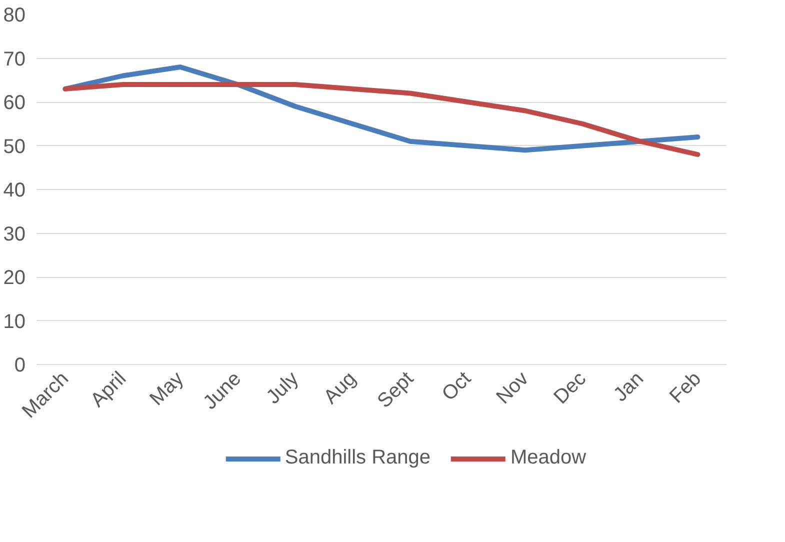 The image size is (785, 542). Describe the element at coordinates (14, 147) in the screenshot. I see `y-tick-label: 50` at that location.